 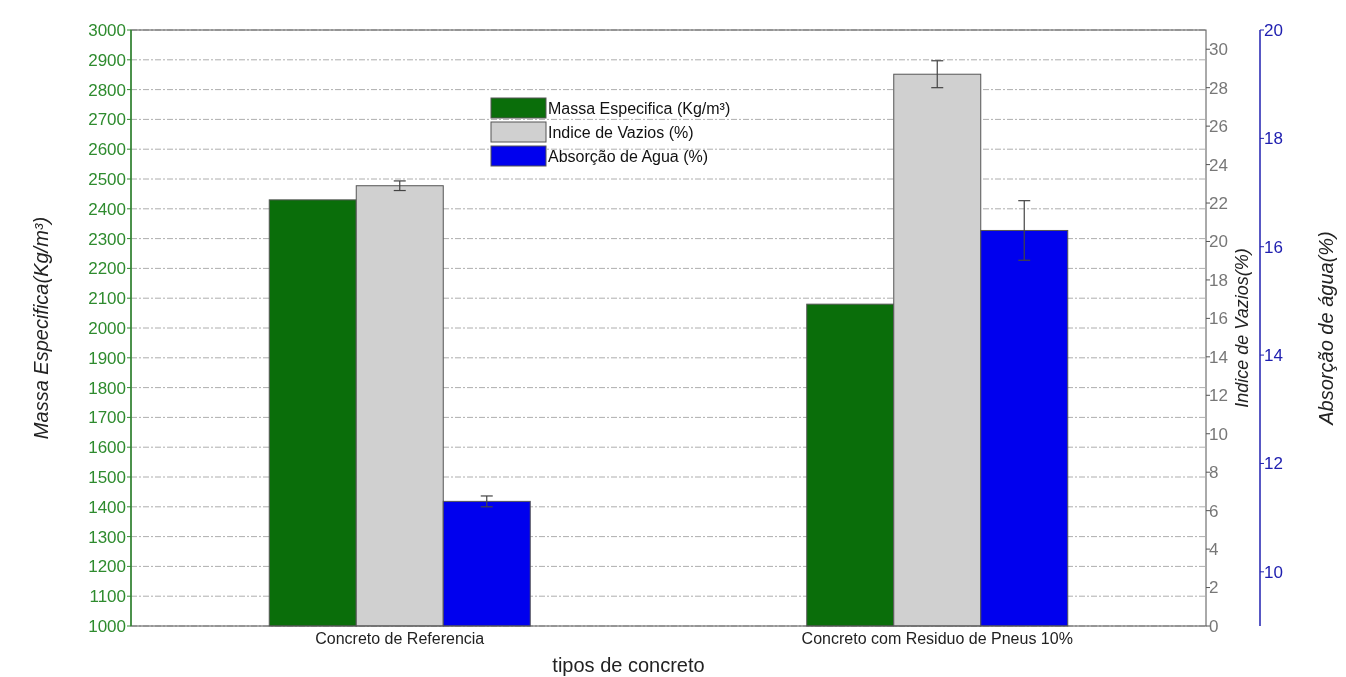 What do you see at coordinates (41, 328) in the screenshot?
I see `y-axis-title: Massa Especifica(Kg/m³)` at bounding box center [41, 328].